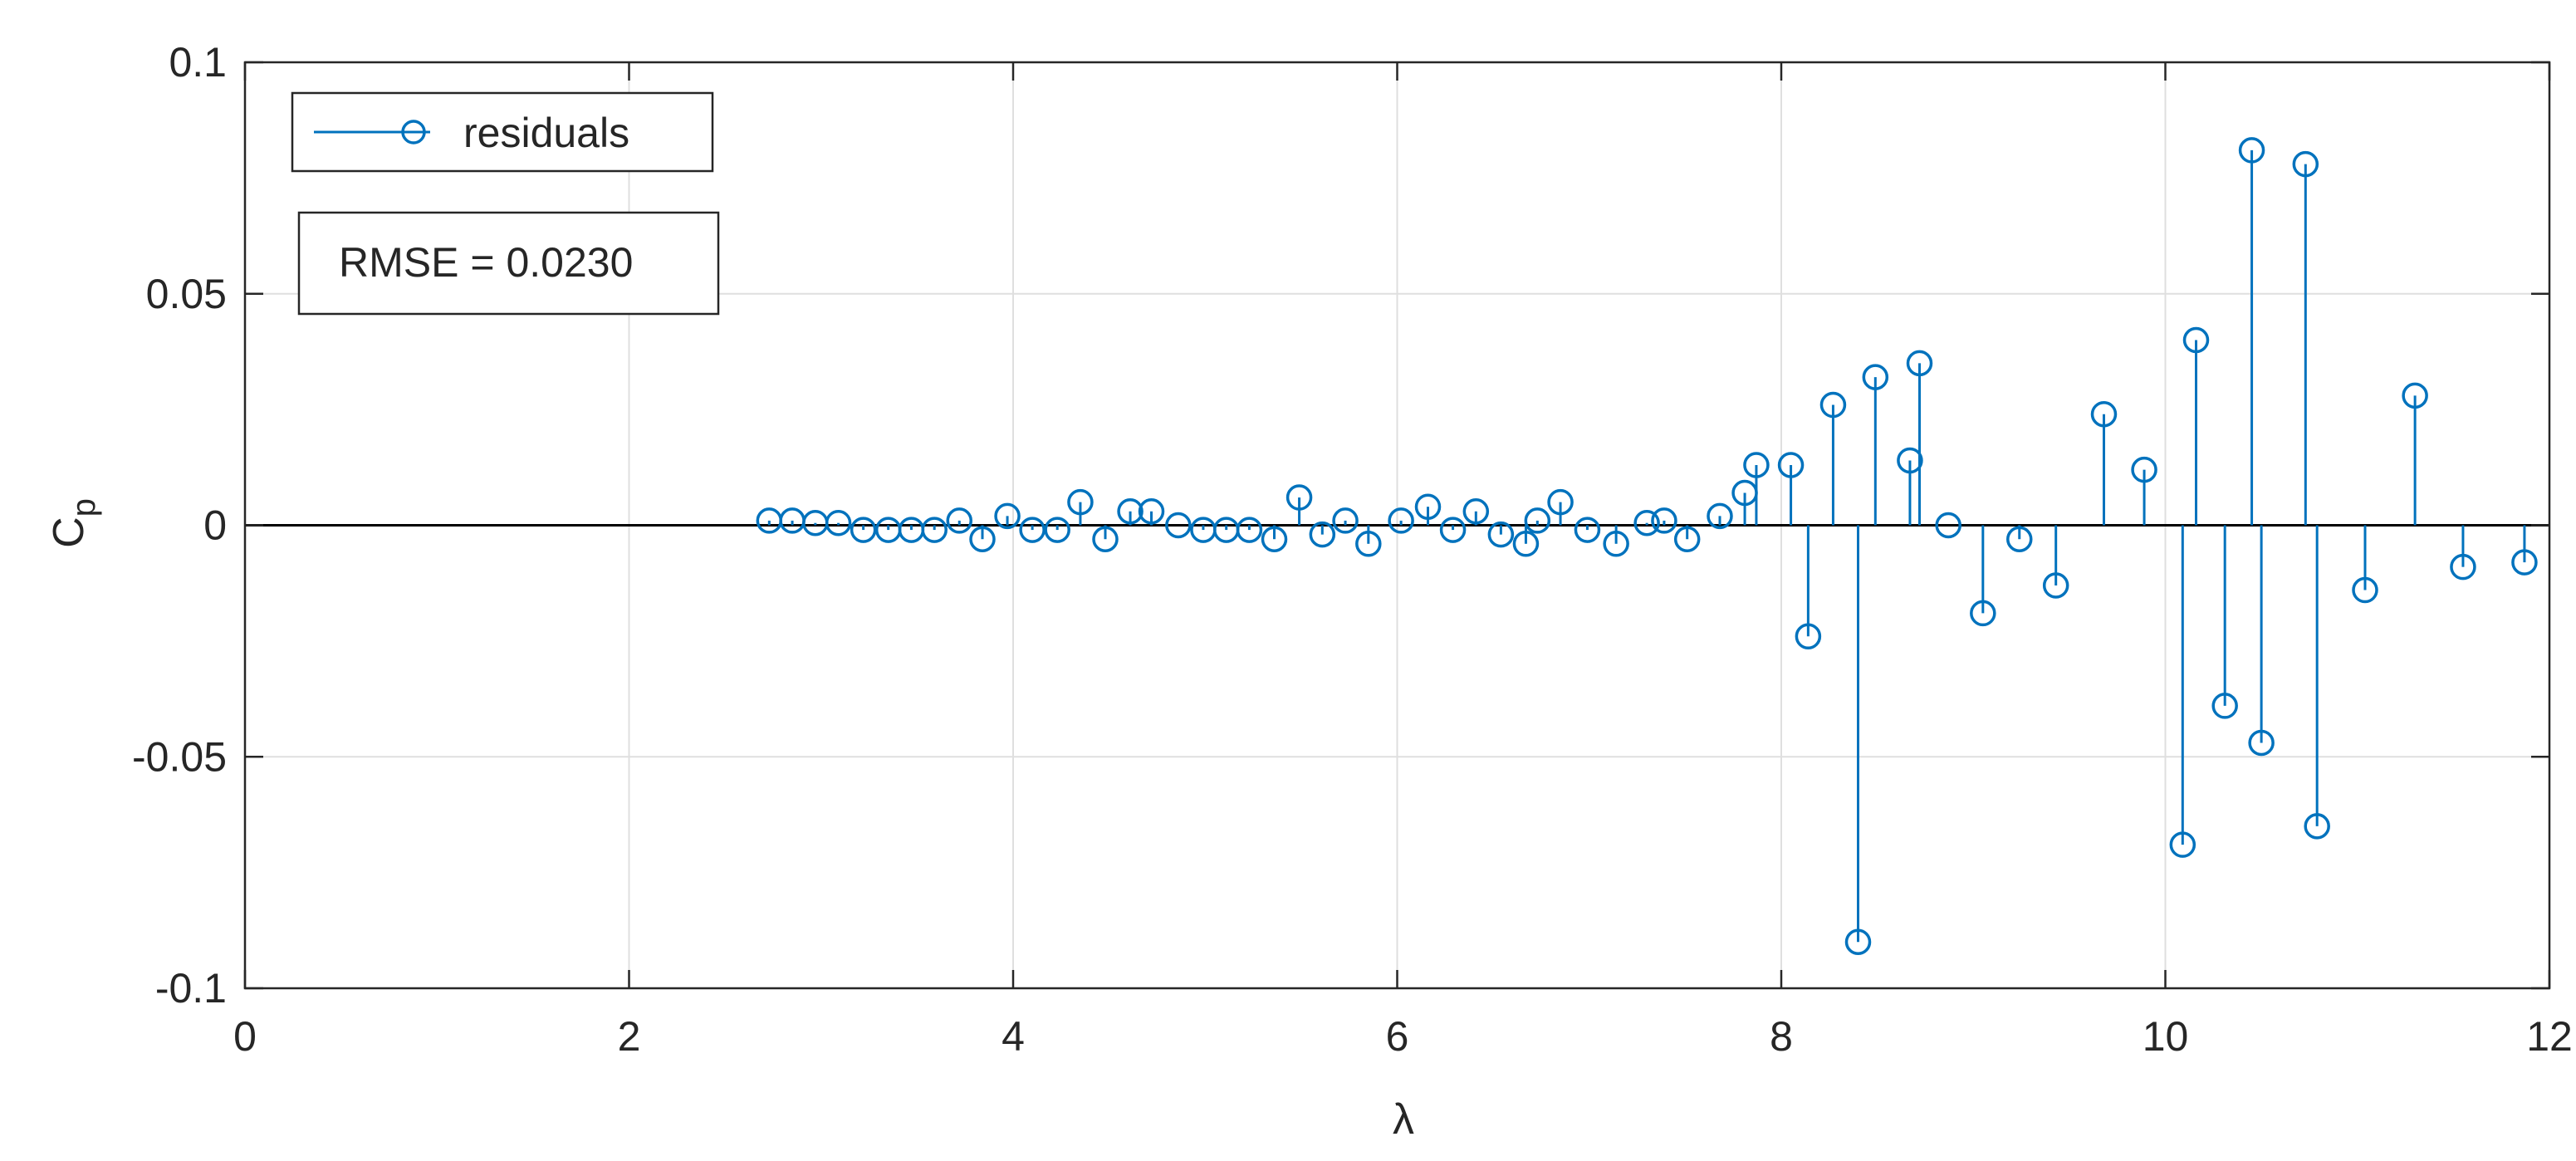 The height and width of the screenshot is (1161, 2576). Describe the element at coordinates (1397, 1036) in the screenshot. I see `x-tick-label: 6` at that location.